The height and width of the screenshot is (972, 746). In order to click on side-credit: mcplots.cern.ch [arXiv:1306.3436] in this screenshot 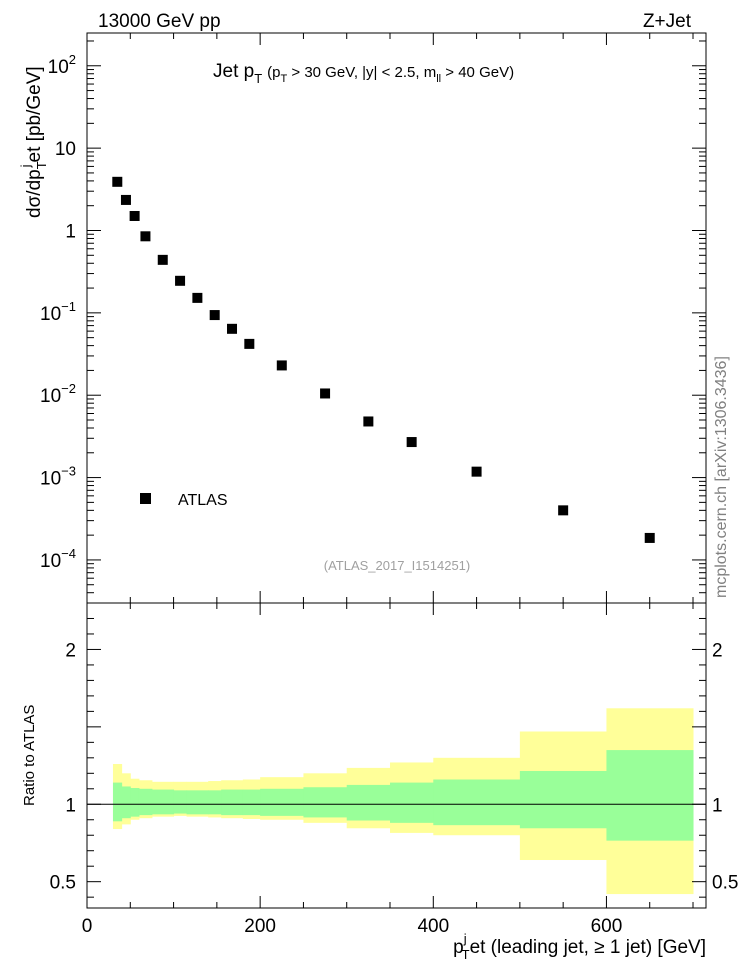, I will do `click(721, 477)`.